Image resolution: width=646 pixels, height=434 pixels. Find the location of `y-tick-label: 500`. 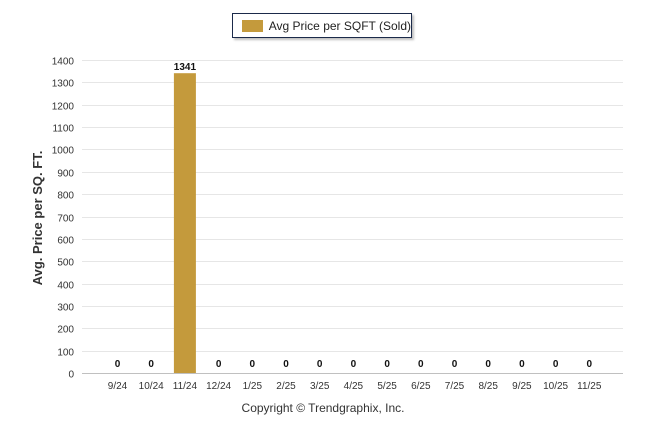

y-tick-label: 500 is located at coordinates (65, 263).